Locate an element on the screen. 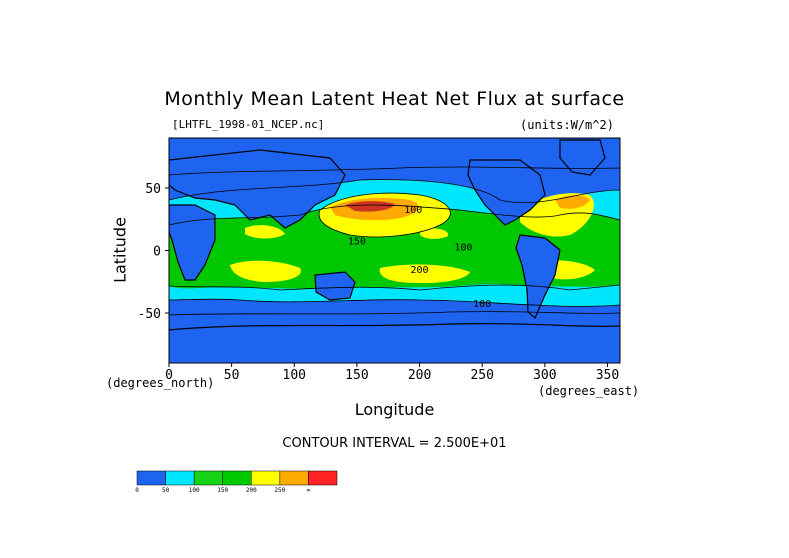  x-tick-label: 250 is located at coordinates (481, 375).